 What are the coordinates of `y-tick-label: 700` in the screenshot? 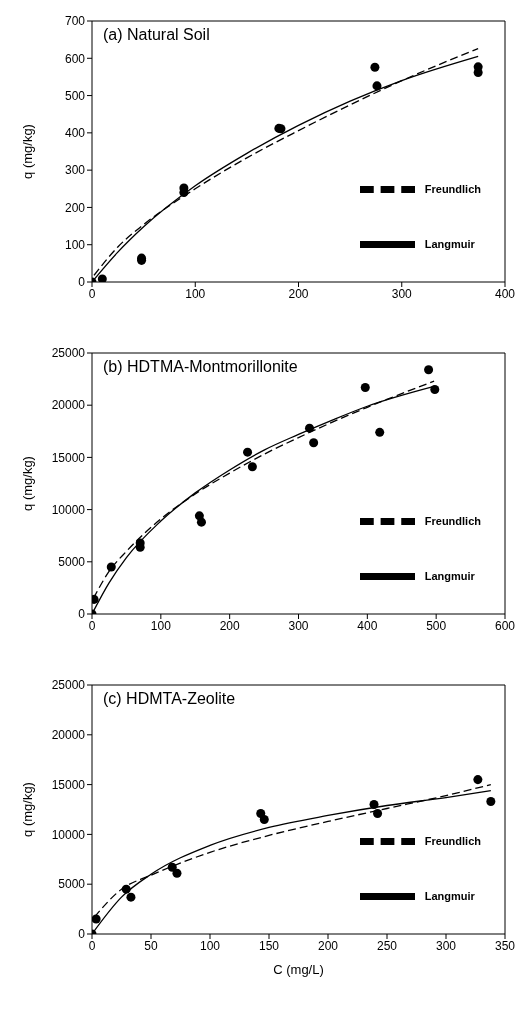 It's located at (75, 21).